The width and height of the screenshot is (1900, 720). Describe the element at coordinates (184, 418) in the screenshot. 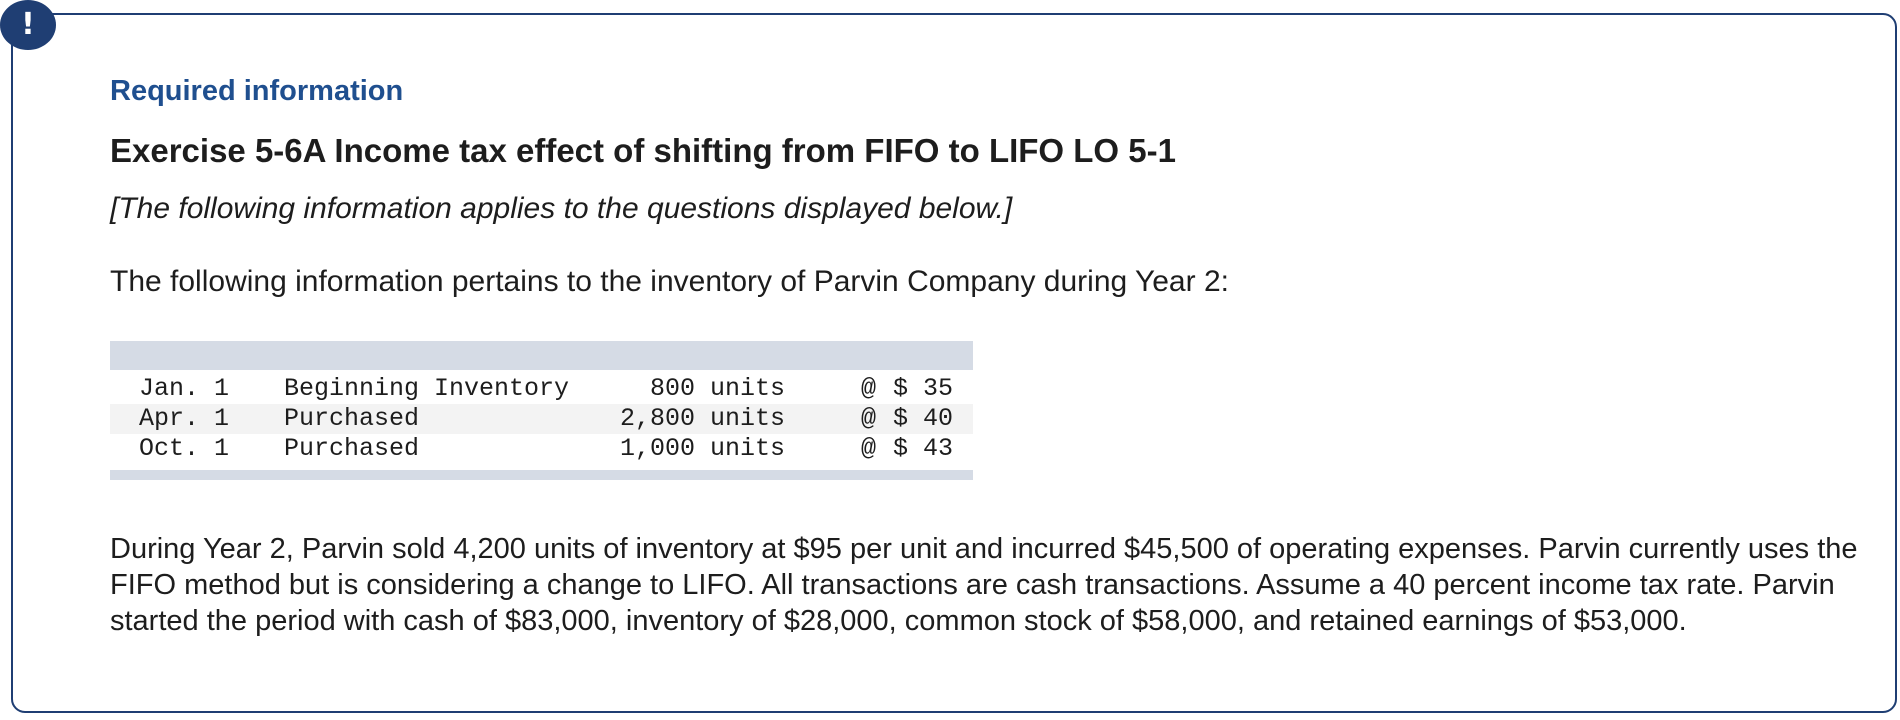

I see `row-date: Apr. 1` at that location.